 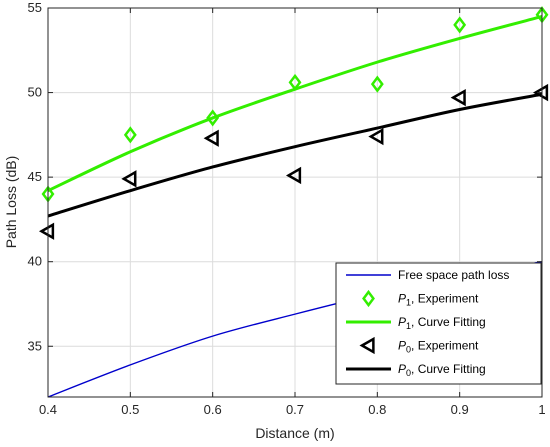 I want to click on y-tick-label: 45, so click(x=35, y=176).